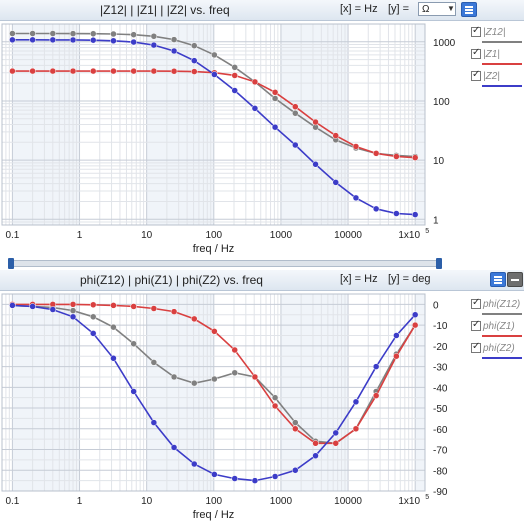  Describe the element at coordinates (451, 8) in the screenshot. I see `chevron-down-icon: ▼` at that location.